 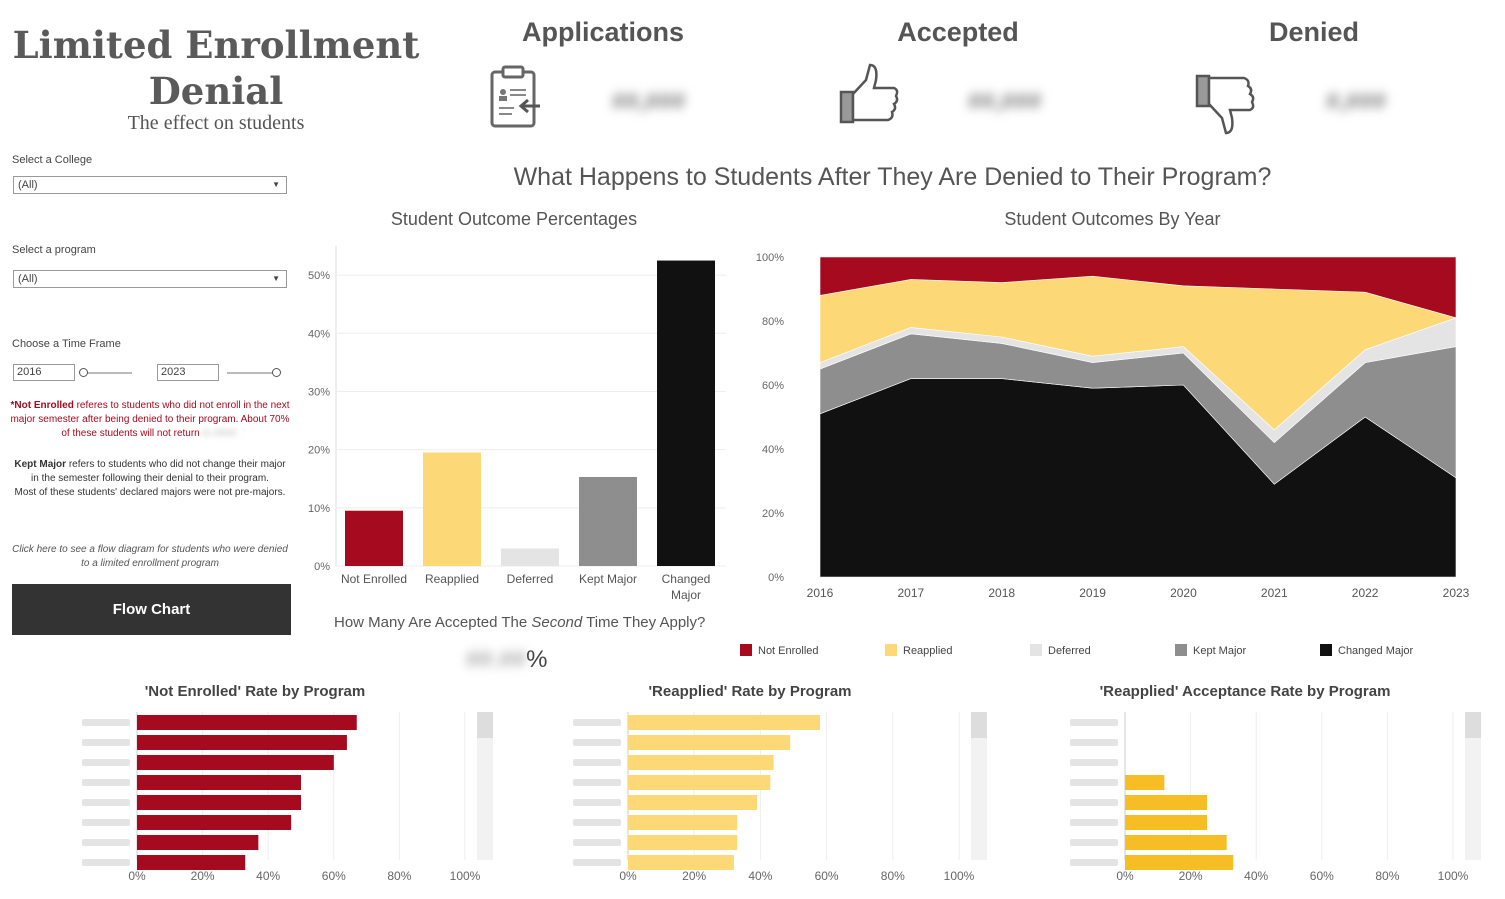 What do you see at coordinates (276, 184) in the screenshot?
I see `chevron-down-icon: ▼` at bounding box center [276, 184].